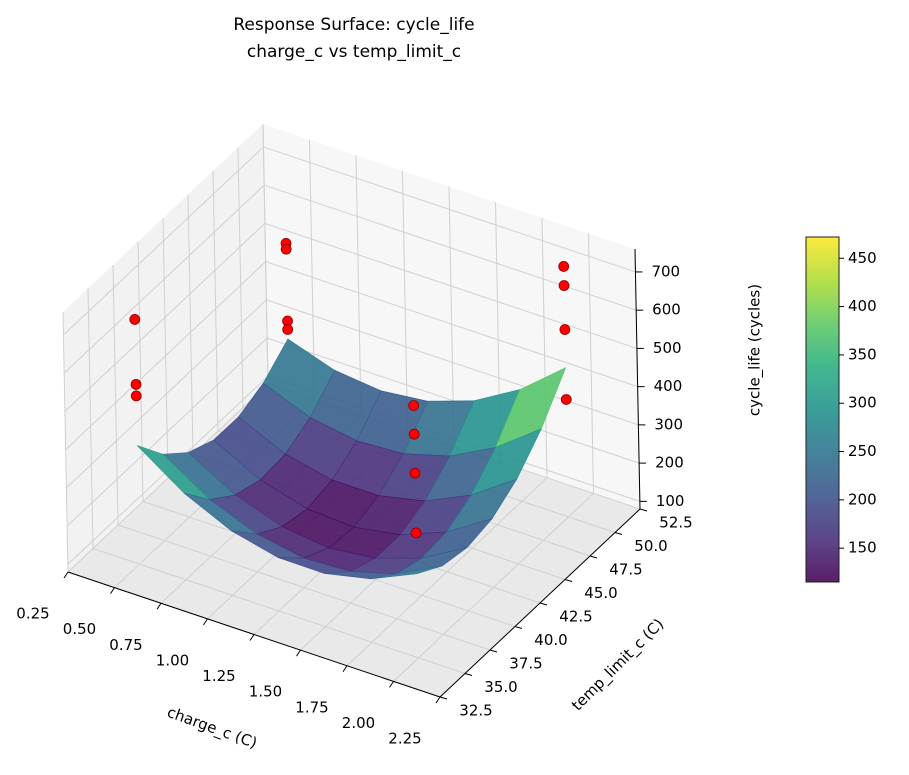 The width and height of the screenshot is (909, 775). What do you see at coordinates (668, 424) in the screenshot?
I see `z-tick-label: 300` at bounding box center [668, 424].